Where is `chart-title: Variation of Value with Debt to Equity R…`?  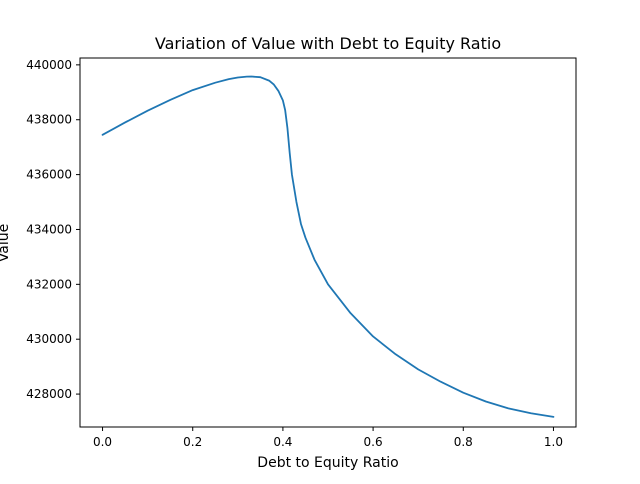 chart-title: Variation of Value with Debt to Equity R… is located at coordinates (328, 43).